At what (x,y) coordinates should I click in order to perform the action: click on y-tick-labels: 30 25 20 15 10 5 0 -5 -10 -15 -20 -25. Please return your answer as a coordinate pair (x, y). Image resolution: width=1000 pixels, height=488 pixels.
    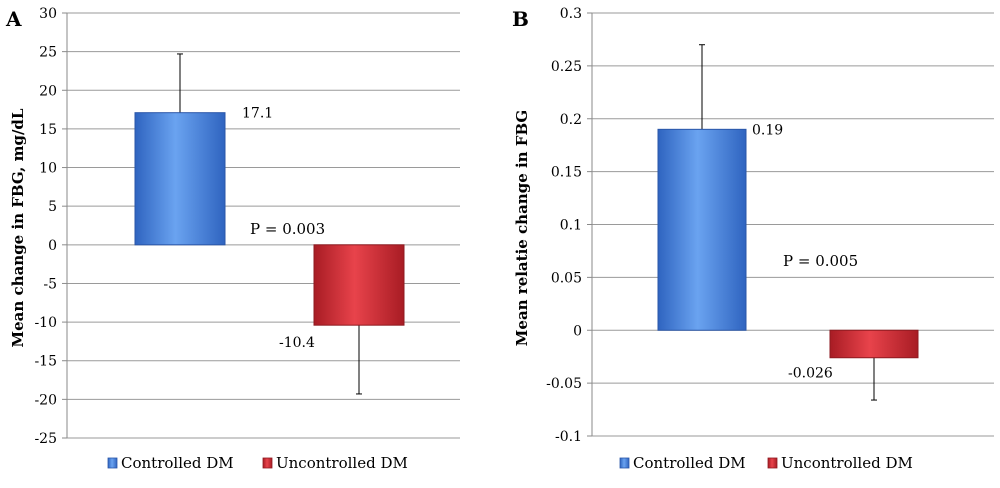
    Looking at the image, I should click on (45, 226).